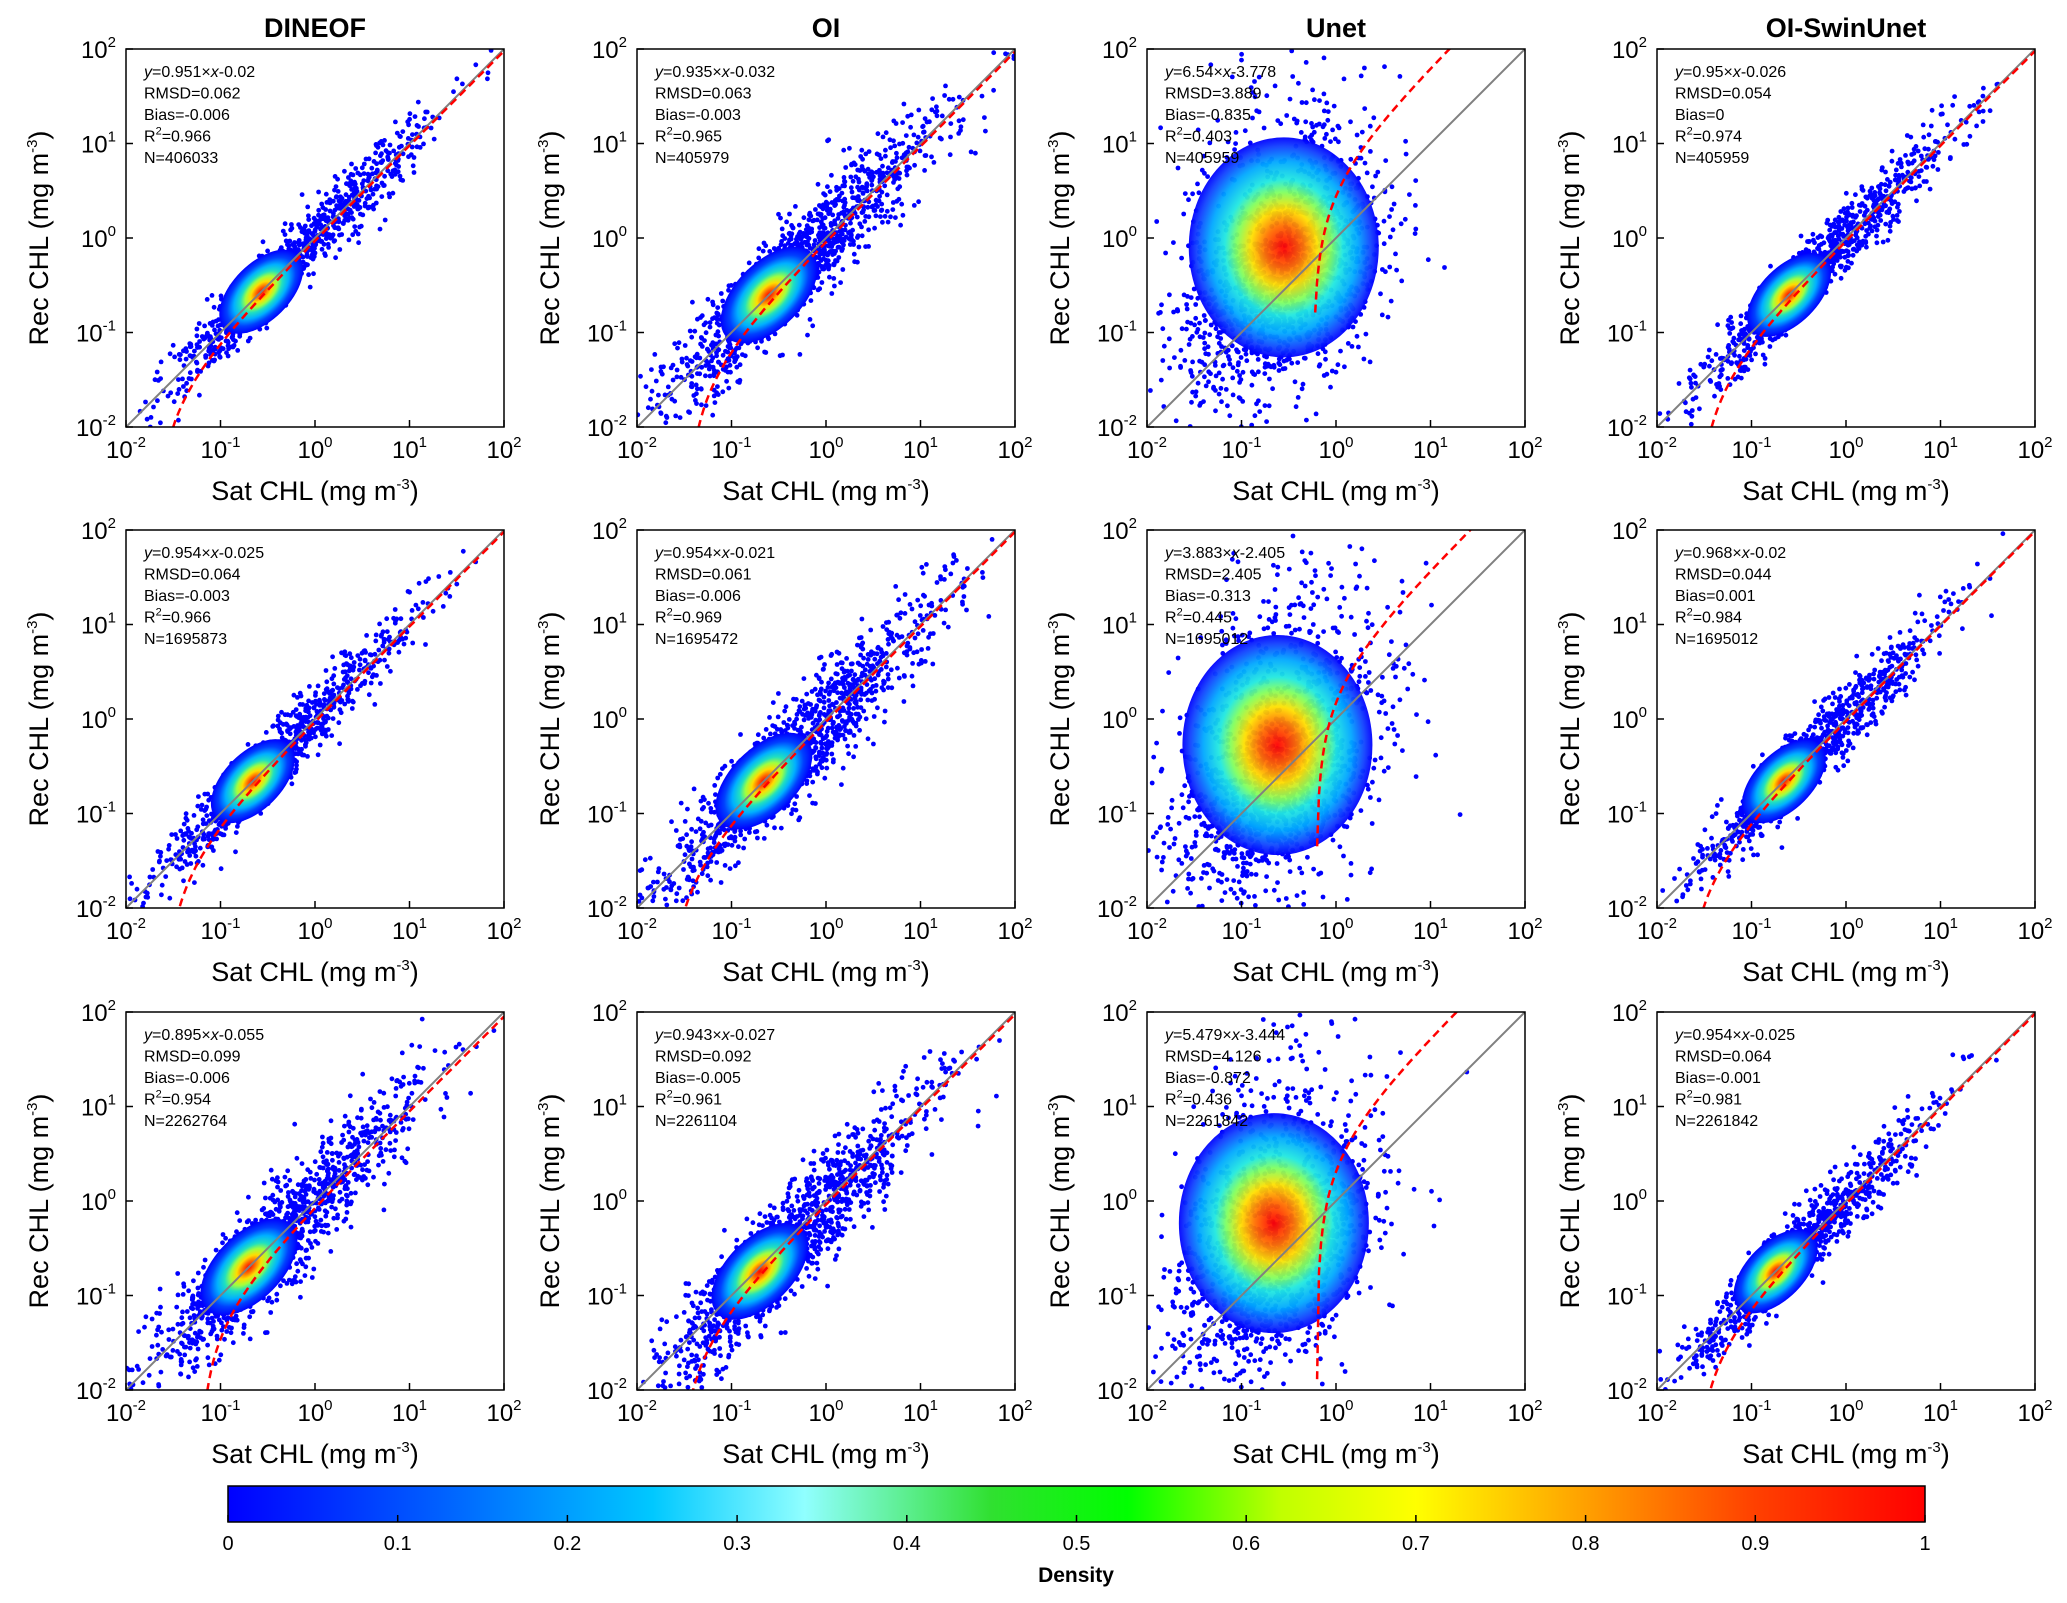  I want to click on stat-line: N=405979, so click(692, 158).